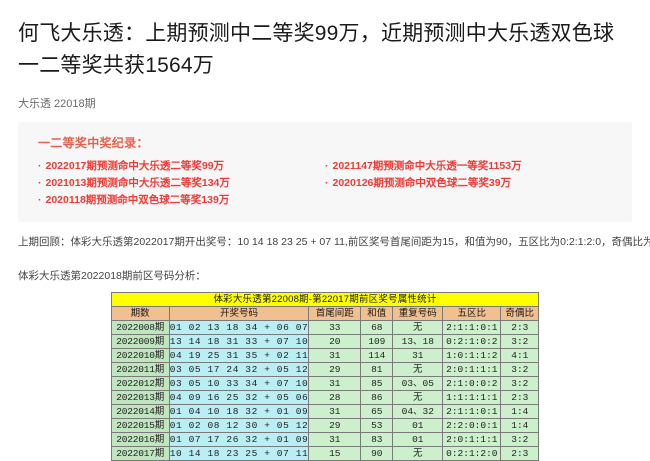 This screenshot has width=650, height=461. Describe the element at coordinates (377, 397) in the screenshot. I see `cell-sum: 86` at that location.